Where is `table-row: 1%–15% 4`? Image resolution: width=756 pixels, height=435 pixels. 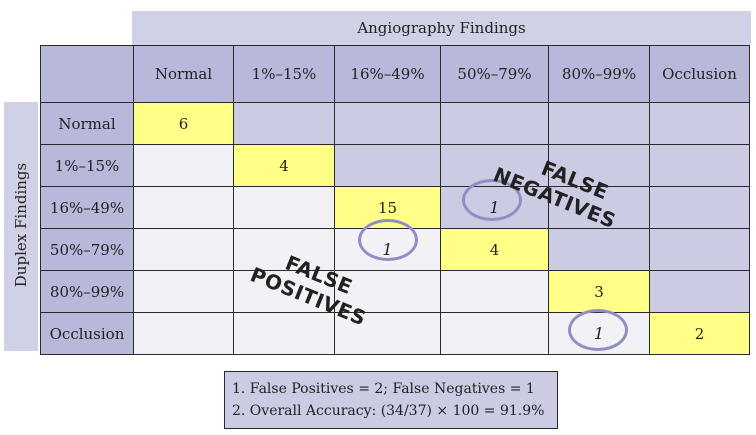
table-row: 1%–15% 4 is located at coordinates (395, 165).